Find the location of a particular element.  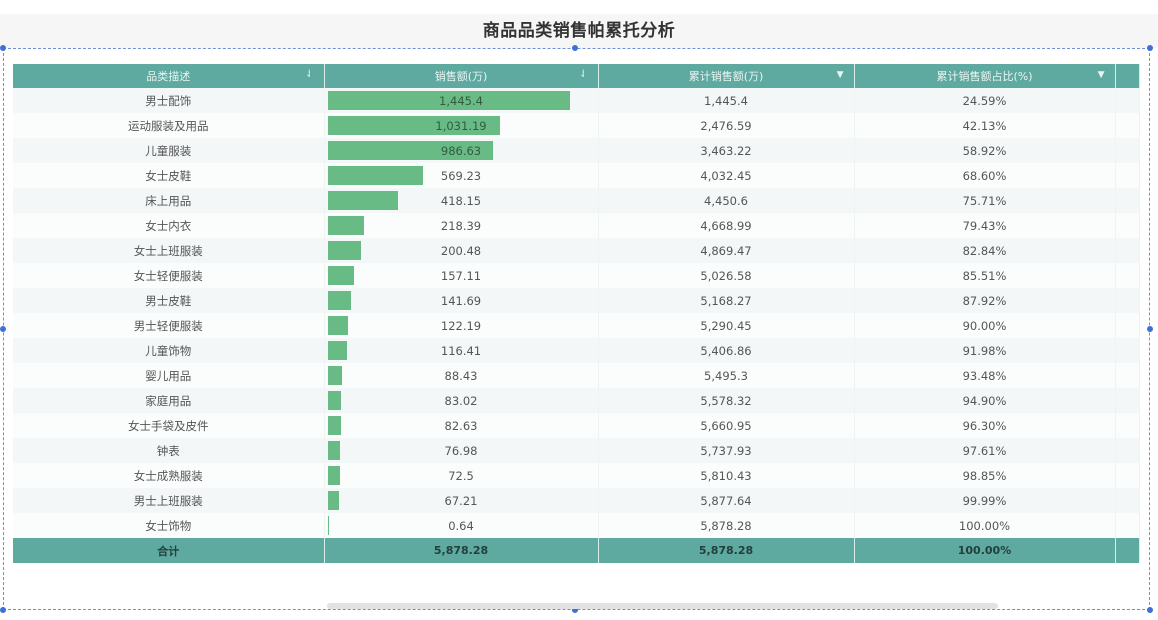

column-header-cumulative-pct: 累计销售额占比(%) ▼ is located at coordinates (985, 76).